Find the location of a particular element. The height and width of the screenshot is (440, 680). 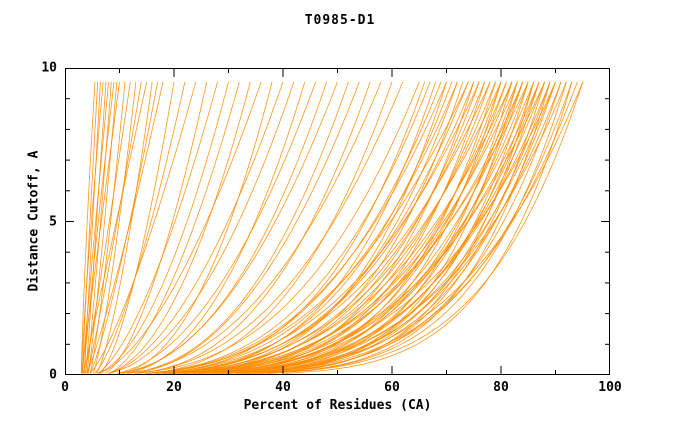

y-tick-label: 5 is located at coordinates (53, 221).